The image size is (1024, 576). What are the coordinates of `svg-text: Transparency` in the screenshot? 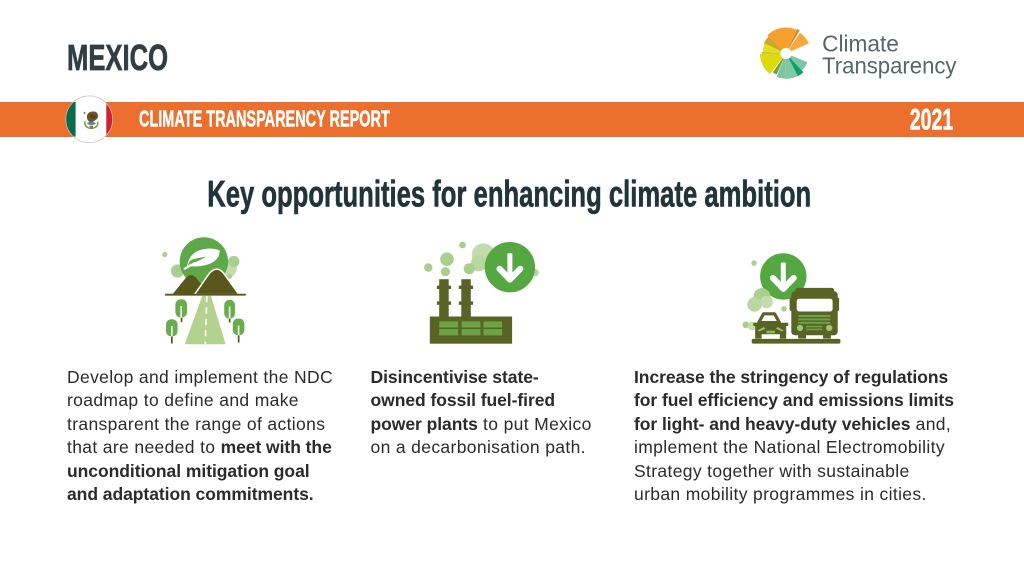 It's located at (889, 65).